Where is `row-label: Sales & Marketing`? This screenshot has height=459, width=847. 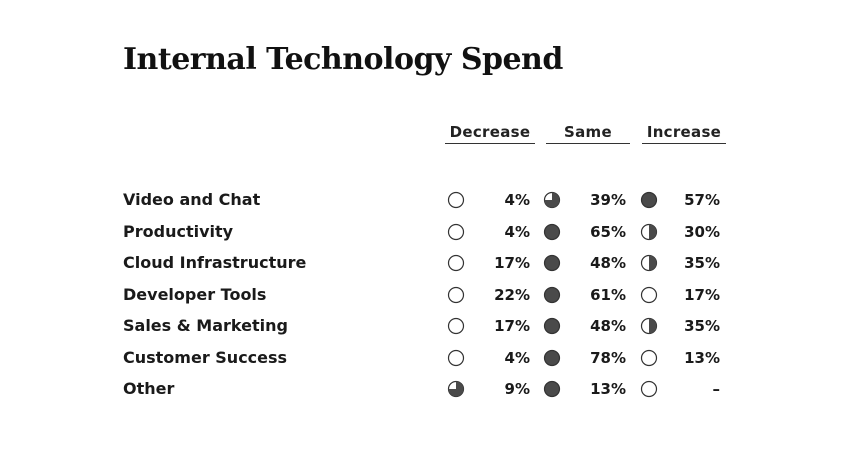 row-label: Sales & Marketing is located at coordinates (205, 325).